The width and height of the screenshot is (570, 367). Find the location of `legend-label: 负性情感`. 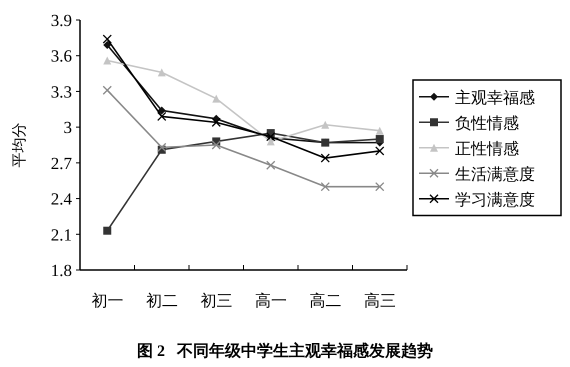

legend-label: 负性情感 is located at coordinates (487, 123).